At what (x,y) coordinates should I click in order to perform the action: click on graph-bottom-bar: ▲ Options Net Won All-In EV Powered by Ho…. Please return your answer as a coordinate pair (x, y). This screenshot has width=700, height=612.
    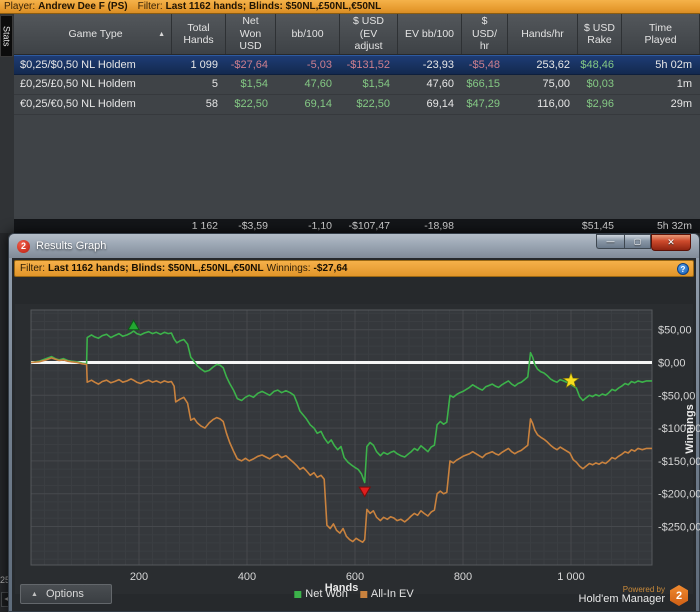
    Looking at the image, I should click on (354, 594).